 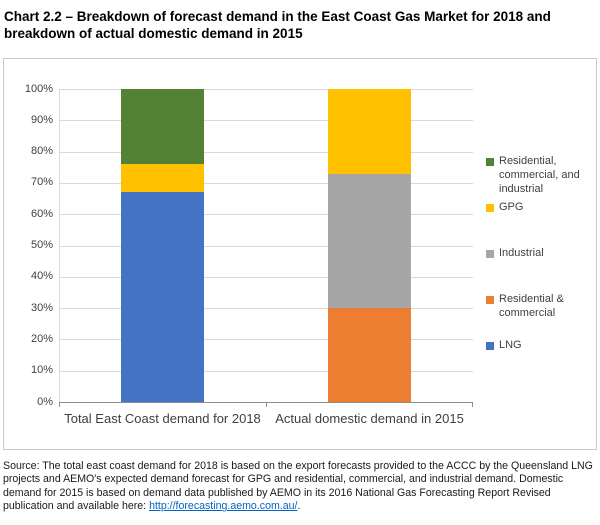 I want to click on y-tick-label: 40%, so click(x=41, y=276).